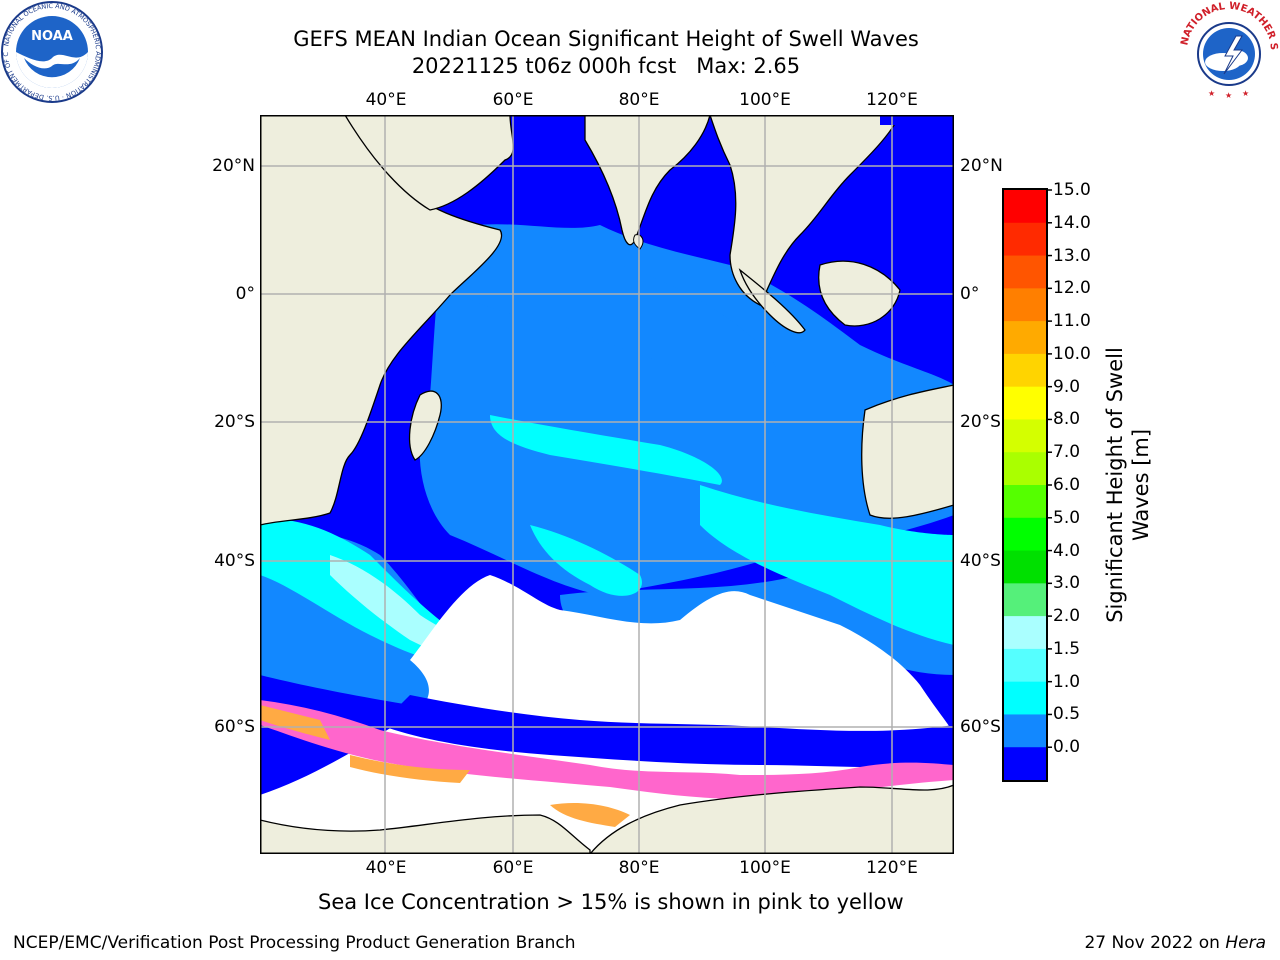 This screenshot has width=1280, height=960. Describe the element at coordinates (234, 422) in the screenshot. I see `lat-label-left-20s: 20°S` at that location.